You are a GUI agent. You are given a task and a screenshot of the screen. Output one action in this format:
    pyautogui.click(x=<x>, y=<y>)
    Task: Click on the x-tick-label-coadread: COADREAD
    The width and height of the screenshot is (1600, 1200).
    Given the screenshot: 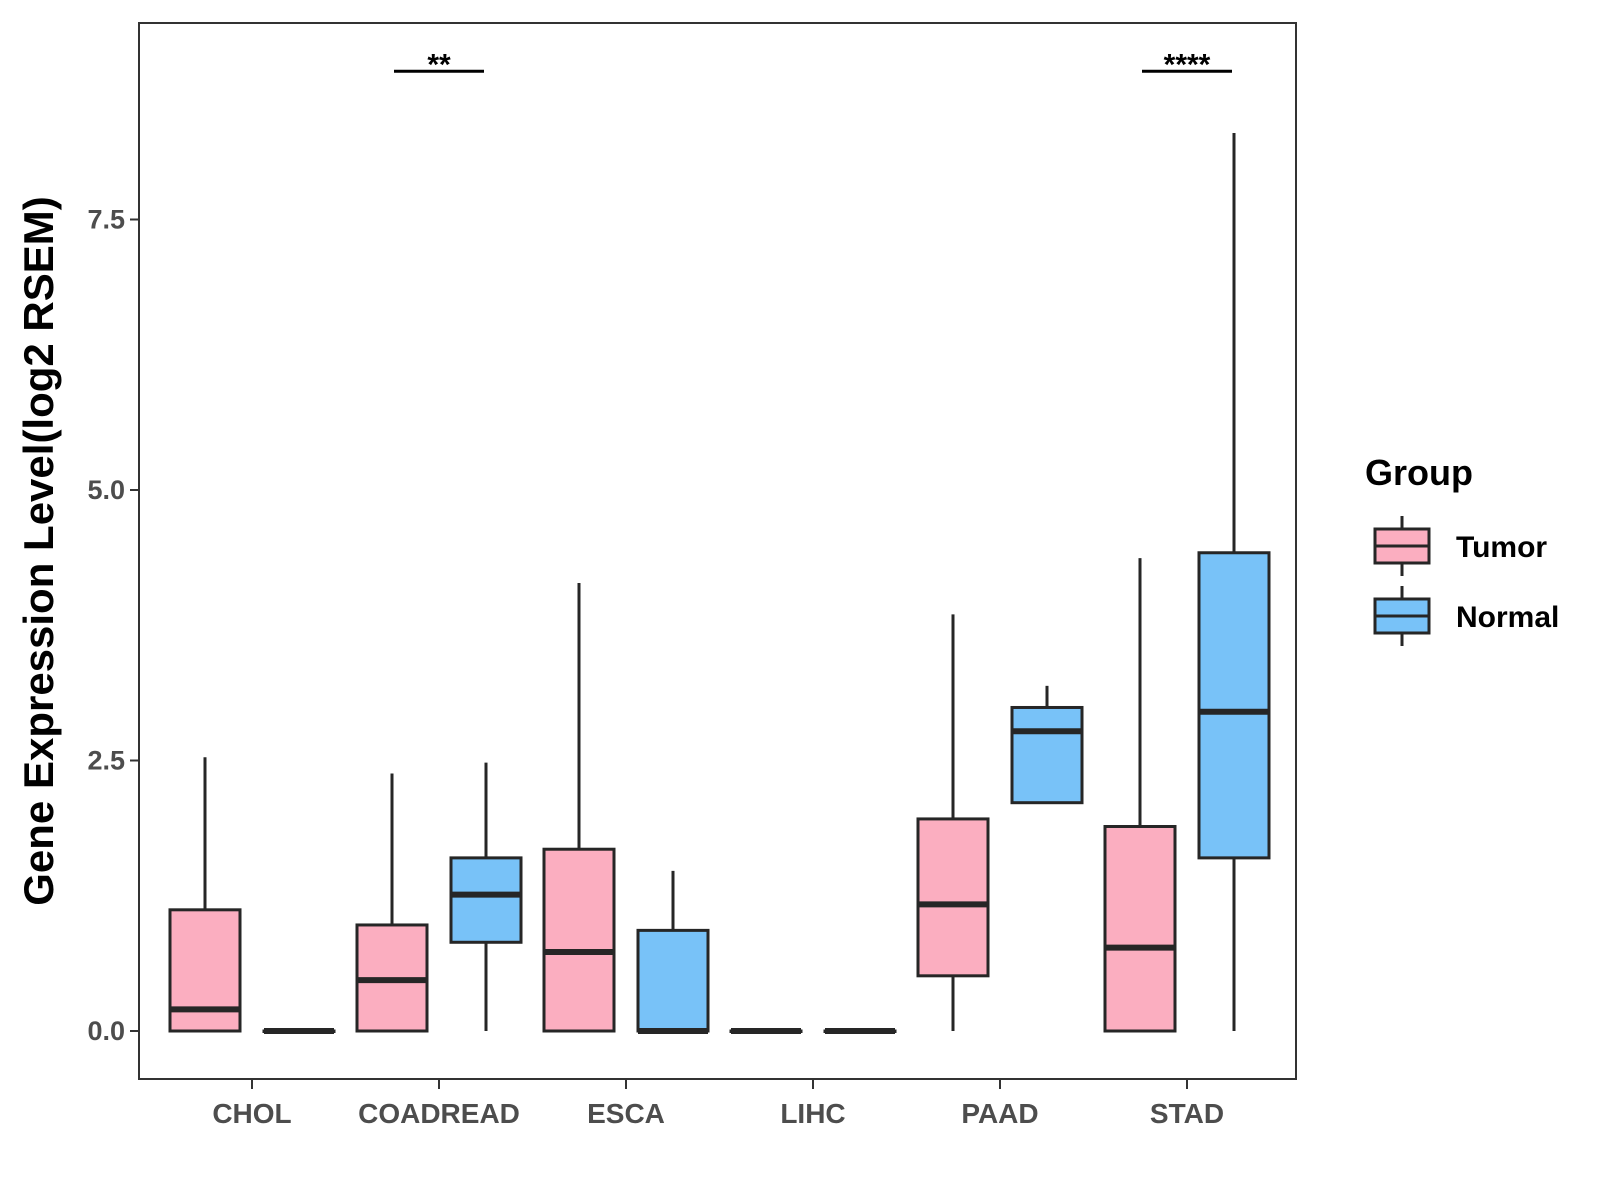 What is the action you would take?
    pyautogui.click(x=439, y=1113)
    